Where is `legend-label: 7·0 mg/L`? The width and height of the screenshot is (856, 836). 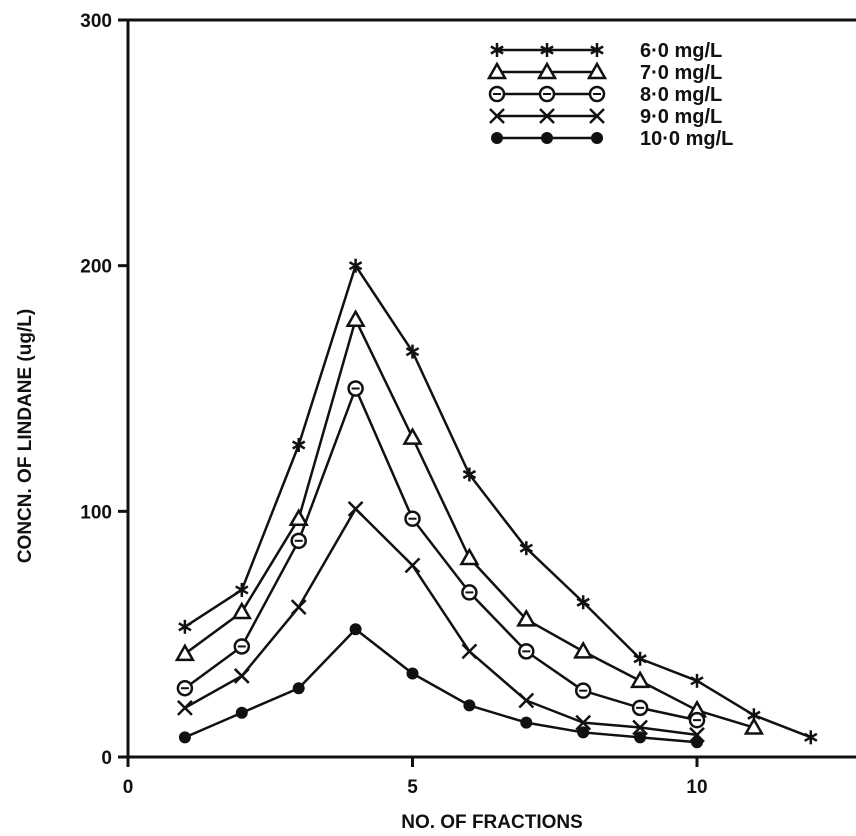
legend-label: 7·0 mg/L is located at coordinates (681, 73).